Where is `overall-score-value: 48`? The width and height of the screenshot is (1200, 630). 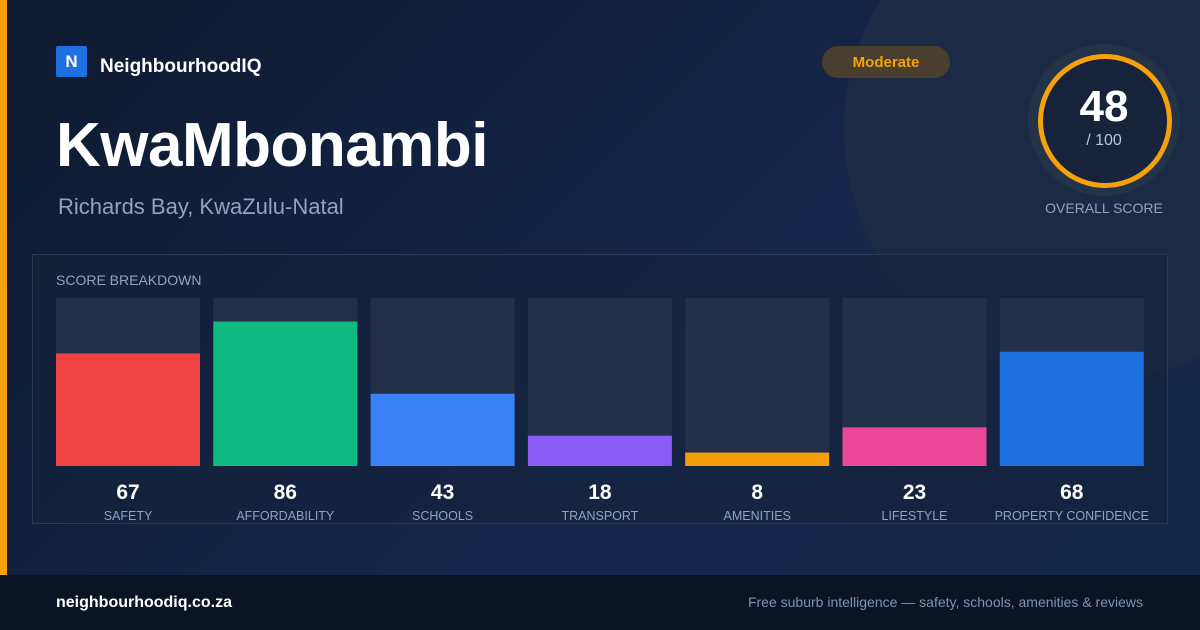
overall-score-value: 48 is located at coordinates (1104, 106).